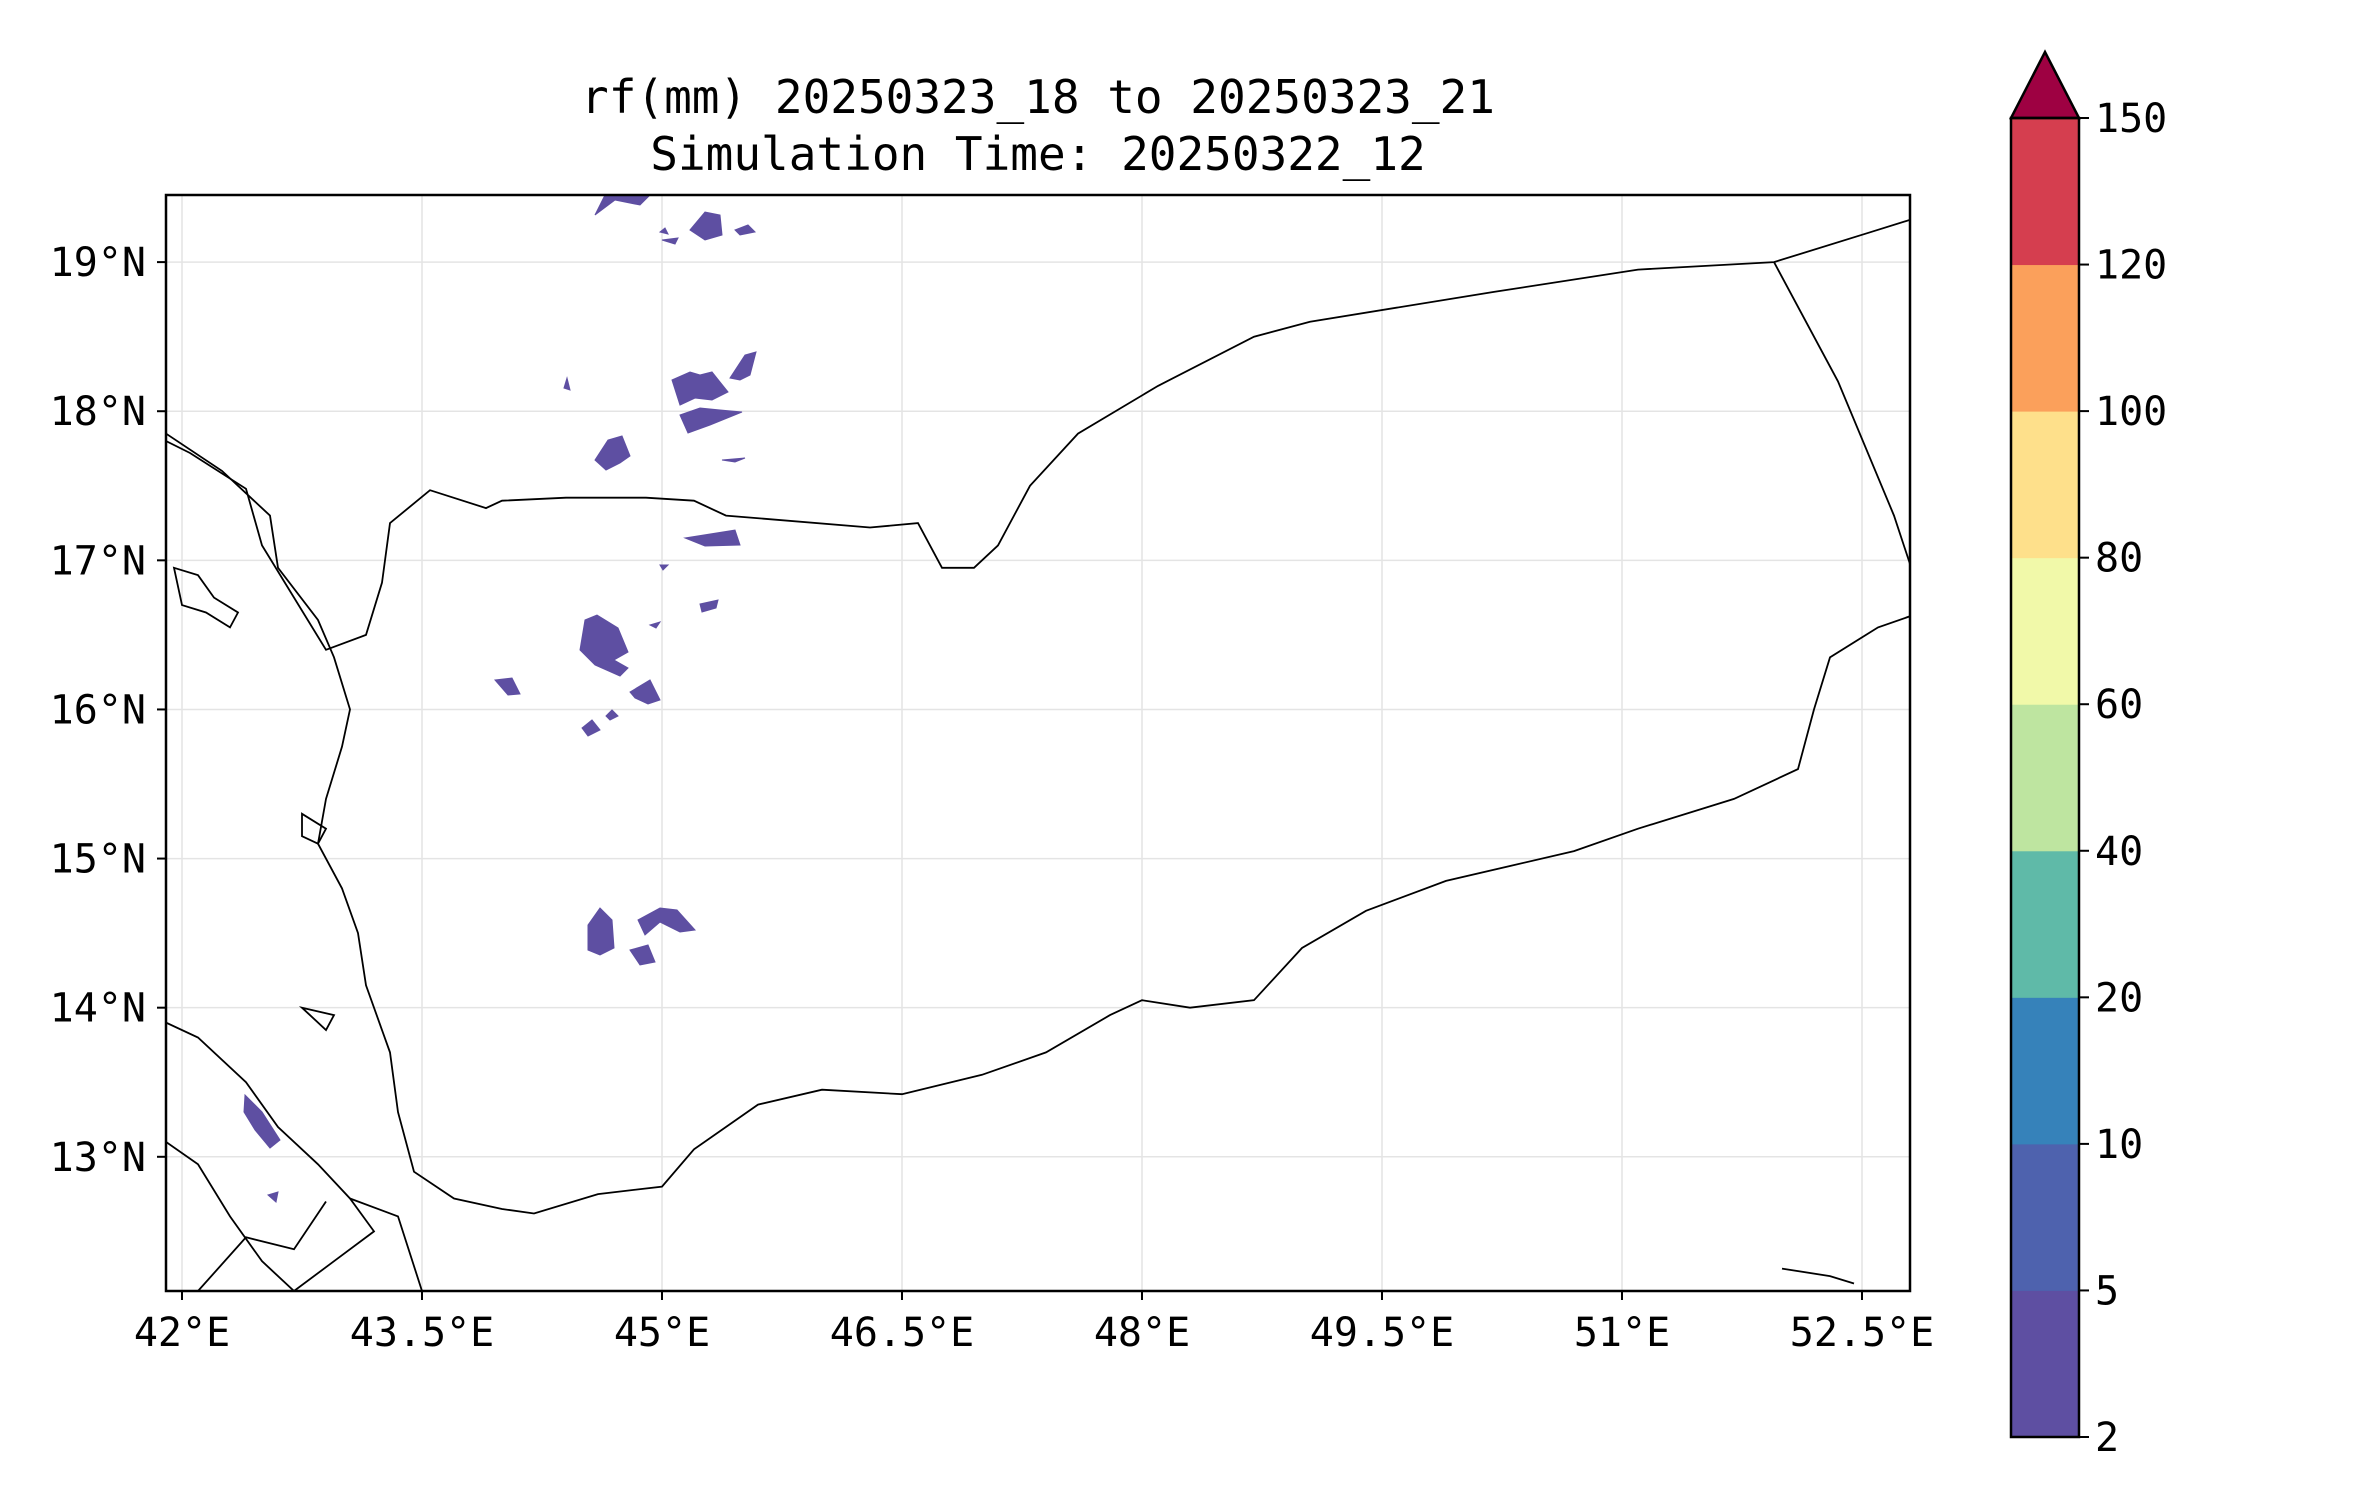 This screenshot has width=2371, height=1500. Describe the element at coordinates (2119, 559) in the screenshot. I see `colorbar-label: 80` at that location.